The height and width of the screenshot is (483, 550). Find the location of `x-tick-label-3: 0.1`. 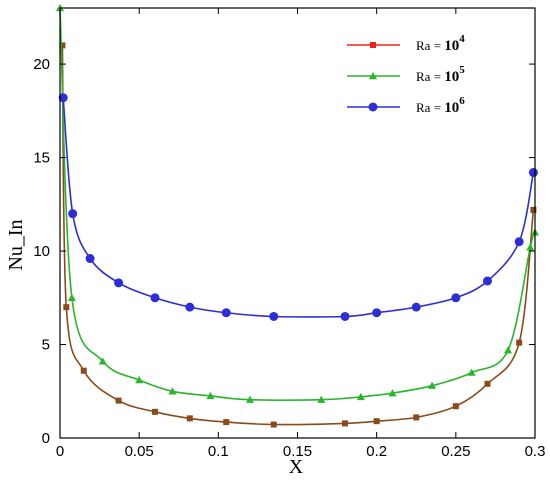

x-tick-label-3: 0.1 is located at coordinates (218, 451).